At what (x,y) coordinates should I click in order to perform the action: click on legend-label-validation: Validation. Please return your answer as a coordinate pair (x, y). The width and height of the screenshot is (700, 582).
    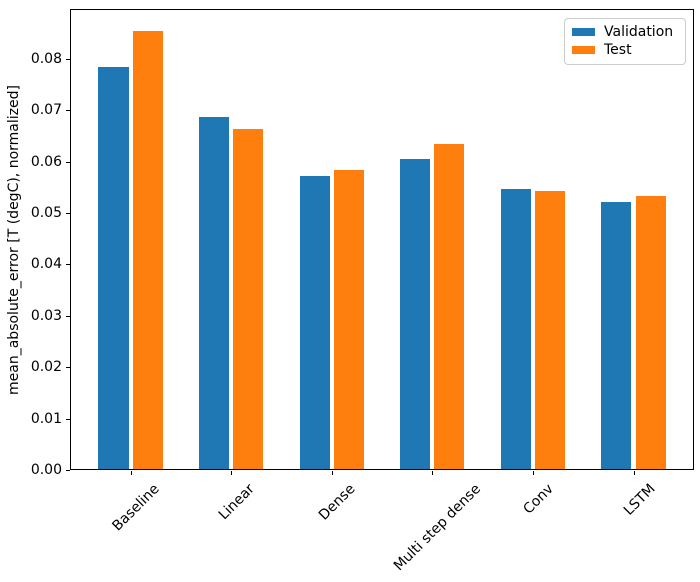
    Looking at the image, I should click on (639, 32).